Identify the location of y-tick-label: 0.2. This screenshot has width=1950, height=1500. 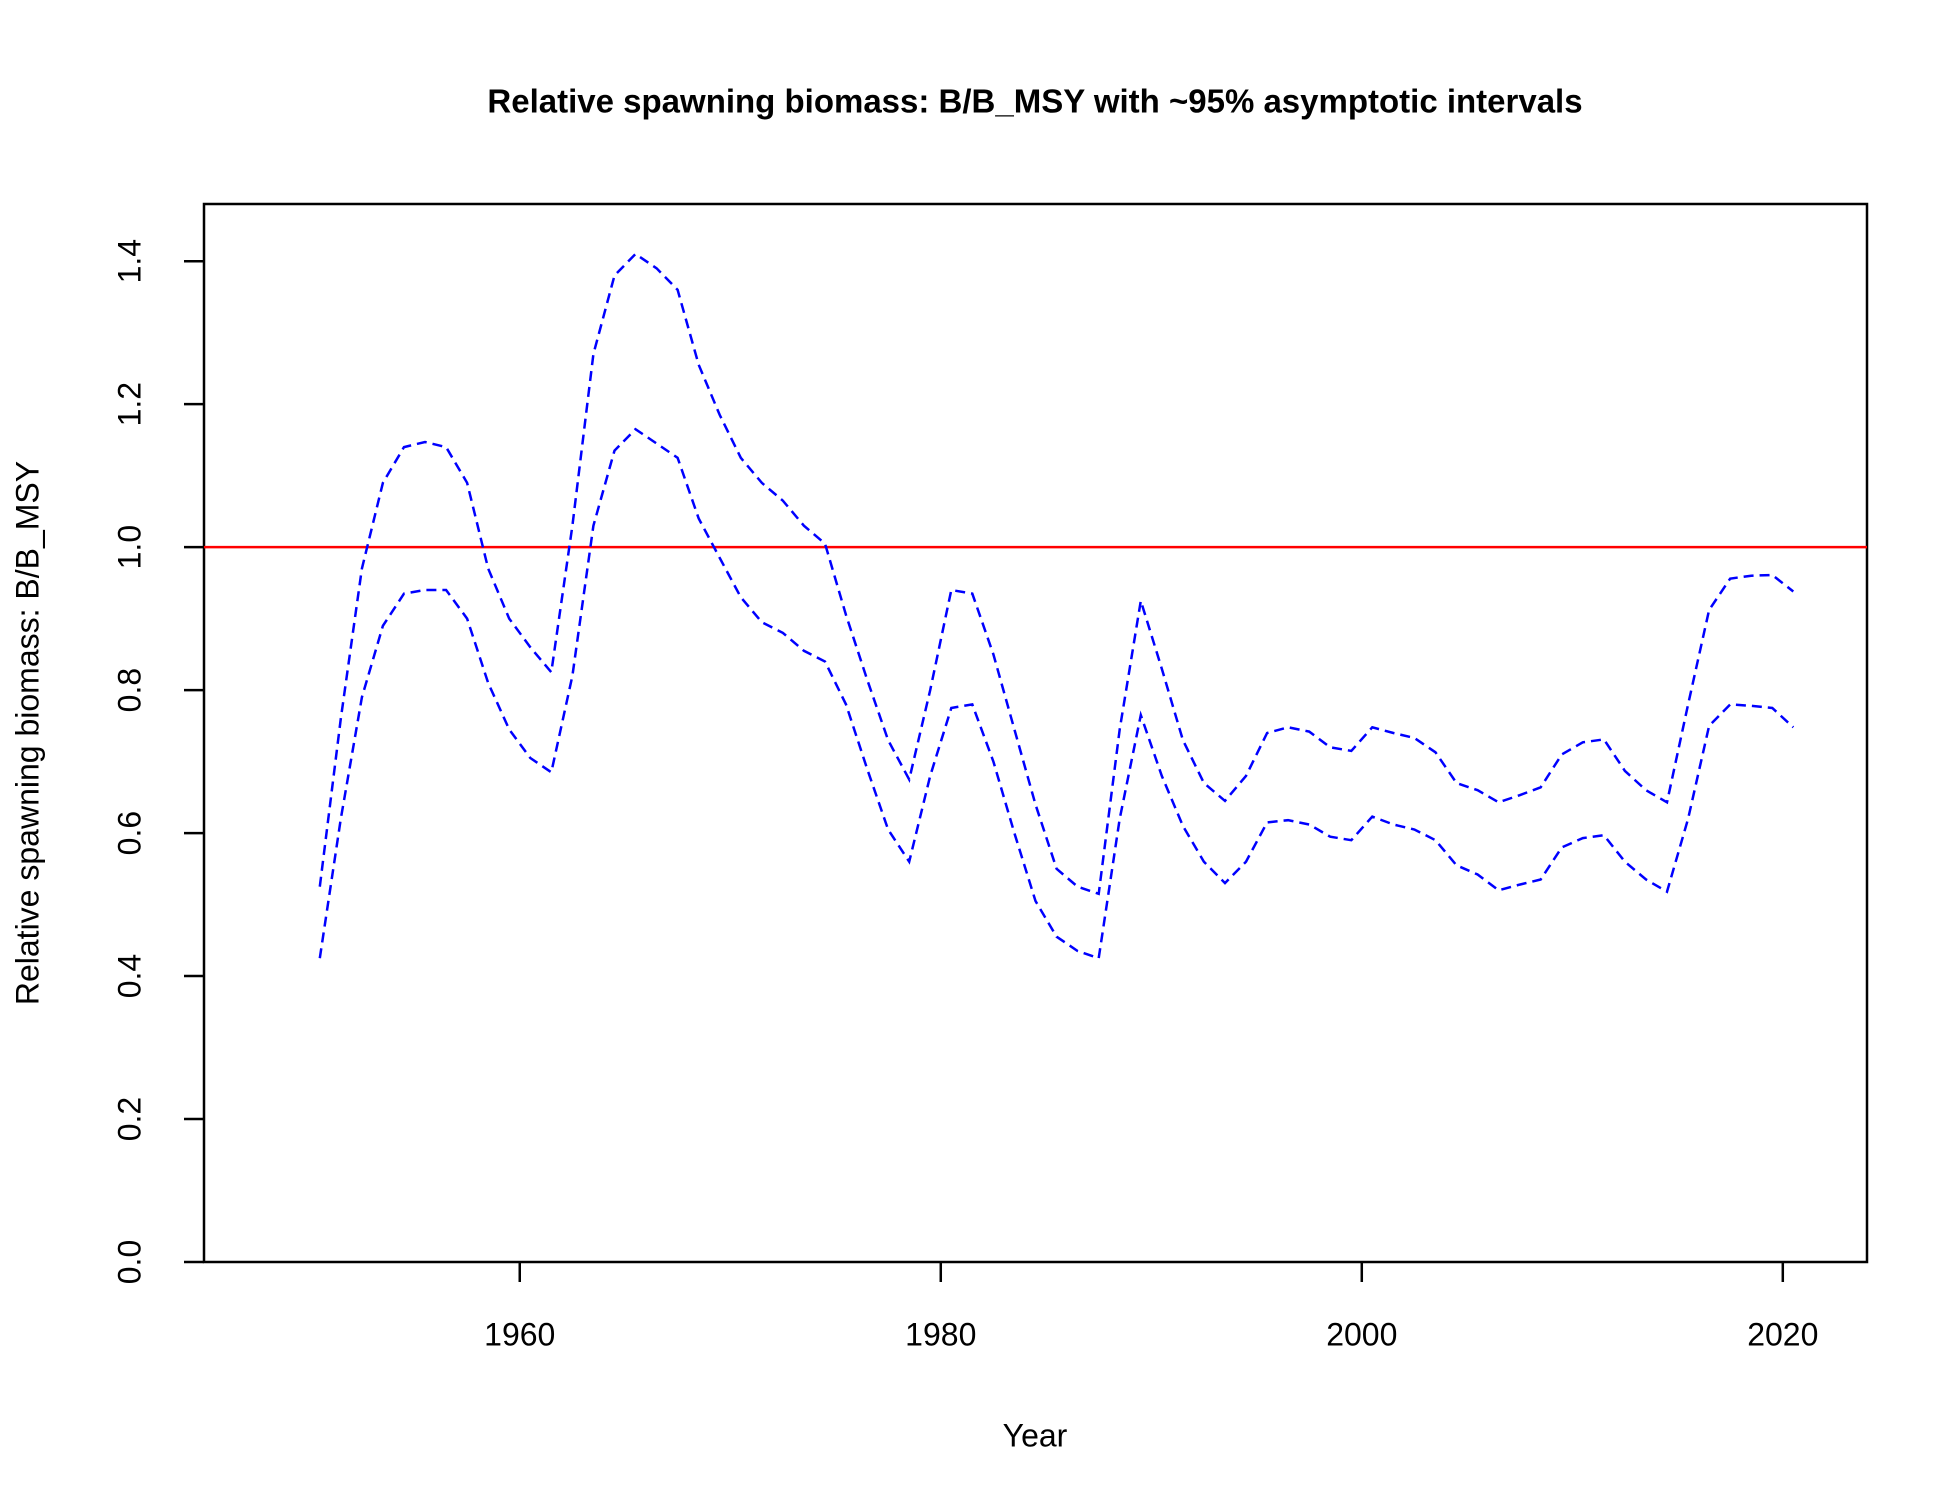
(129, 1119).